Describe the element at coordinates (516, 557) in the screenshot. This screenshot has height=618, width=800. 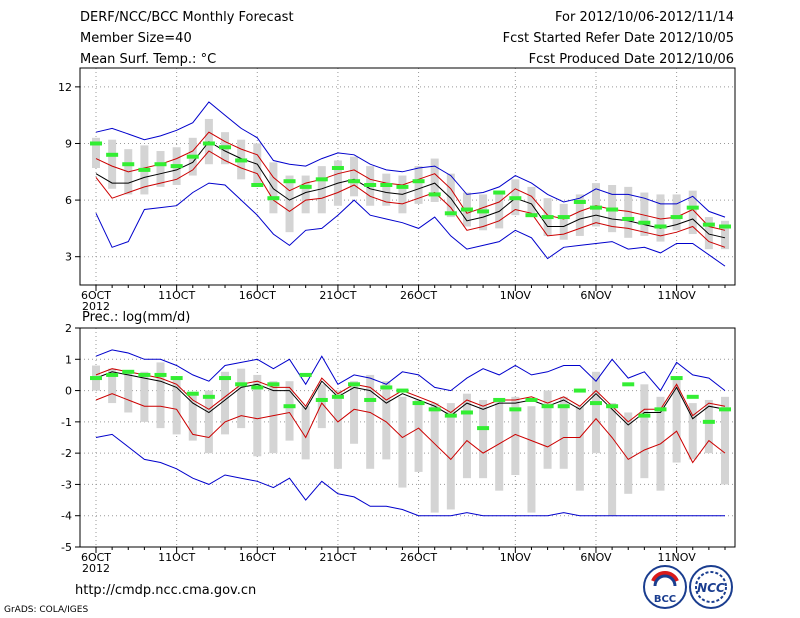
I see `prec-xtick-label-5: 1NOV` at that location.